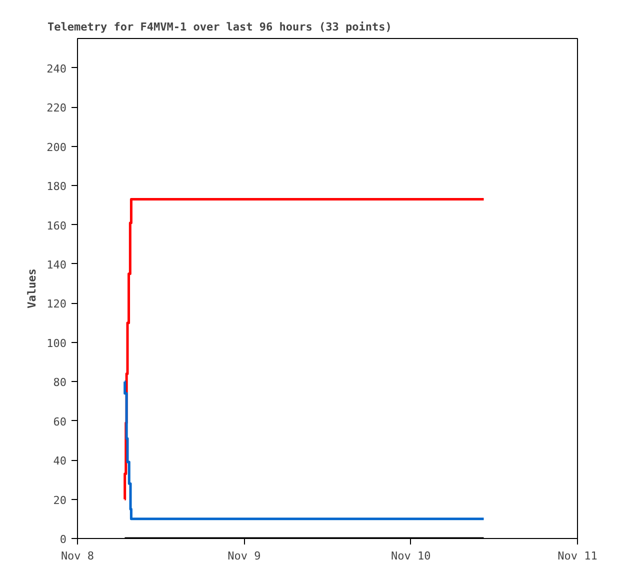  Describe the element at coordinates (56, 69) in the screenshot. I see `y-tick-label: 240` at that location.